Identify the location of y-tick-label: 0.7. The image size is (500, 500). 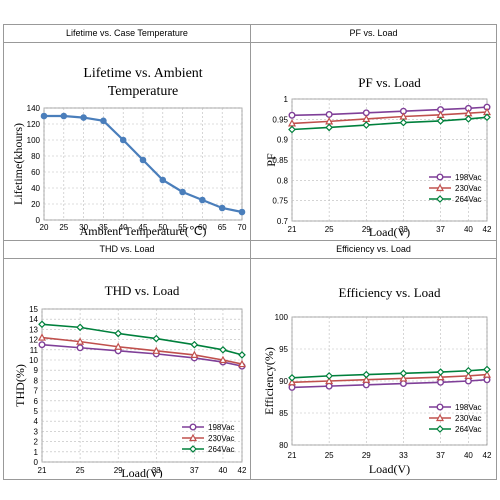
(283, 221).